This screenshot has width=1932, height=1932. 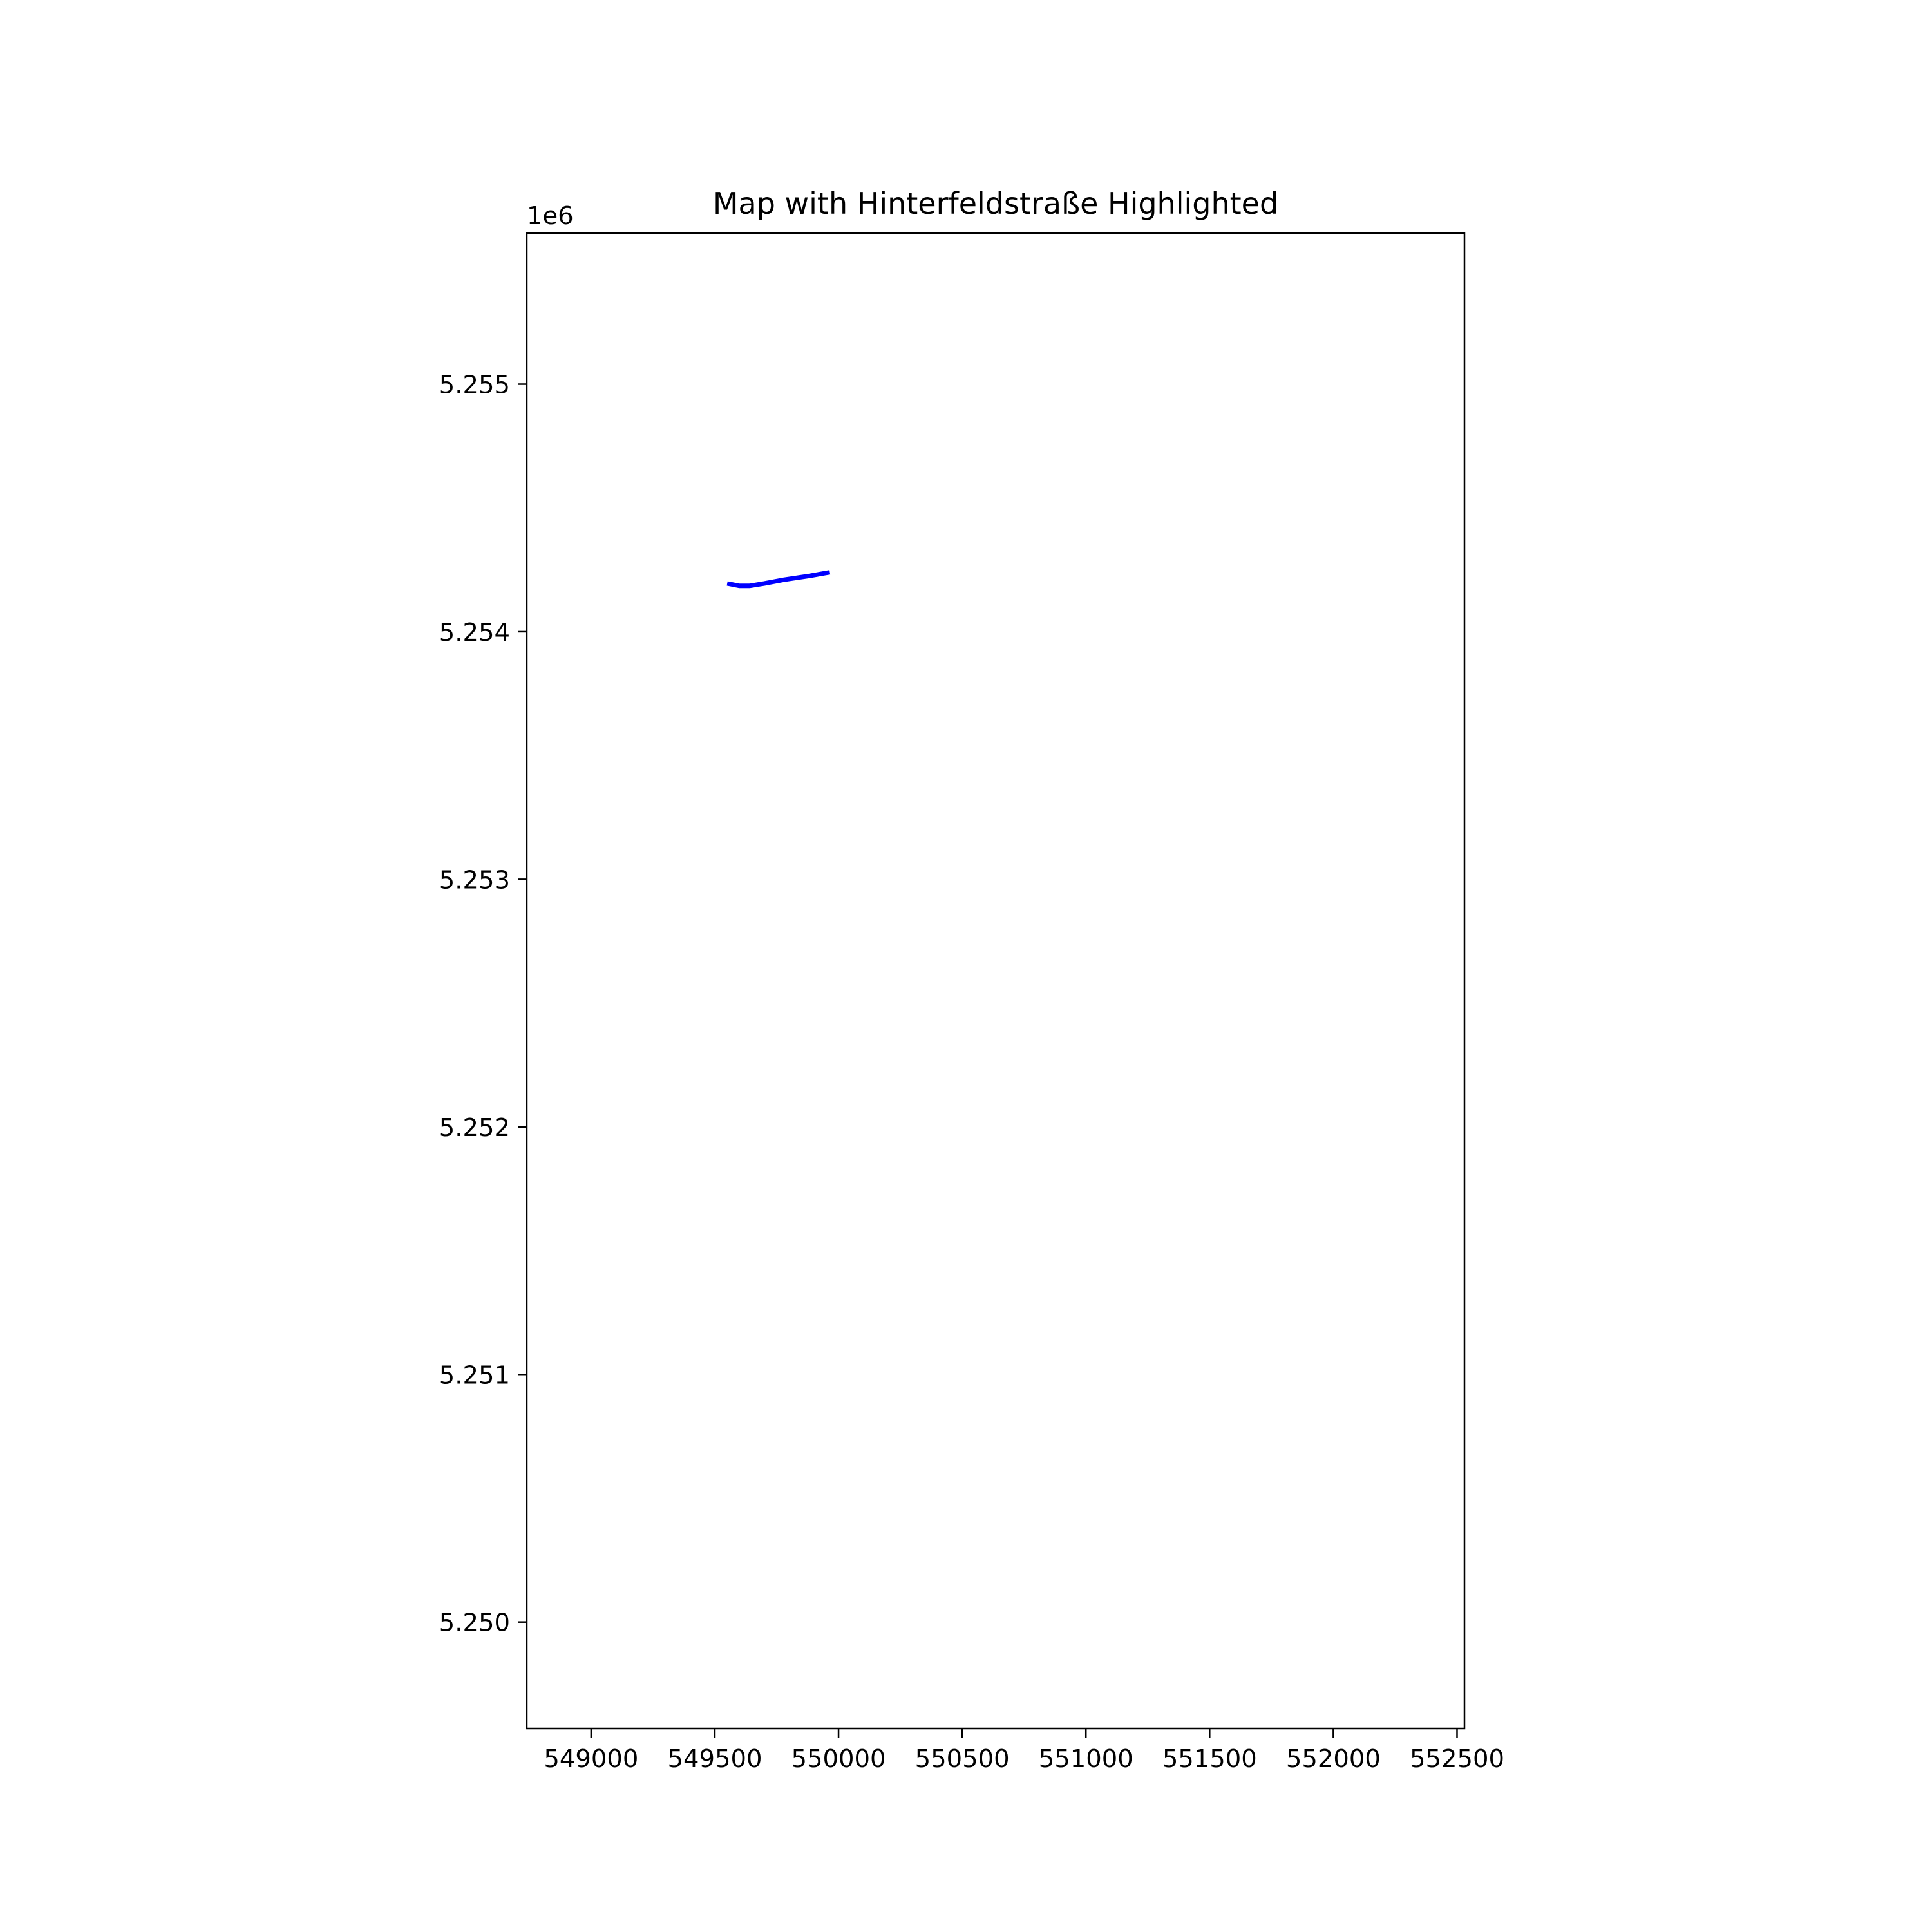 What do you see at coordinates (475, 1624) in the screenshot?
I see `y-tick-label: 5.250` at bounding box center [475, 1624].